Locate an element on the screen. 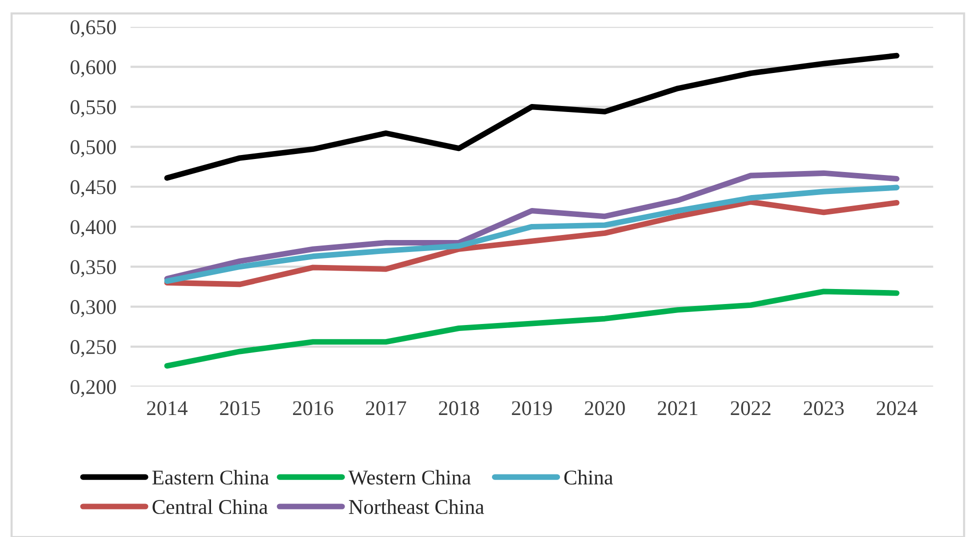 The image size is (967, 537). y-tick-label: 0,300 is located at coordinates (93, 309).